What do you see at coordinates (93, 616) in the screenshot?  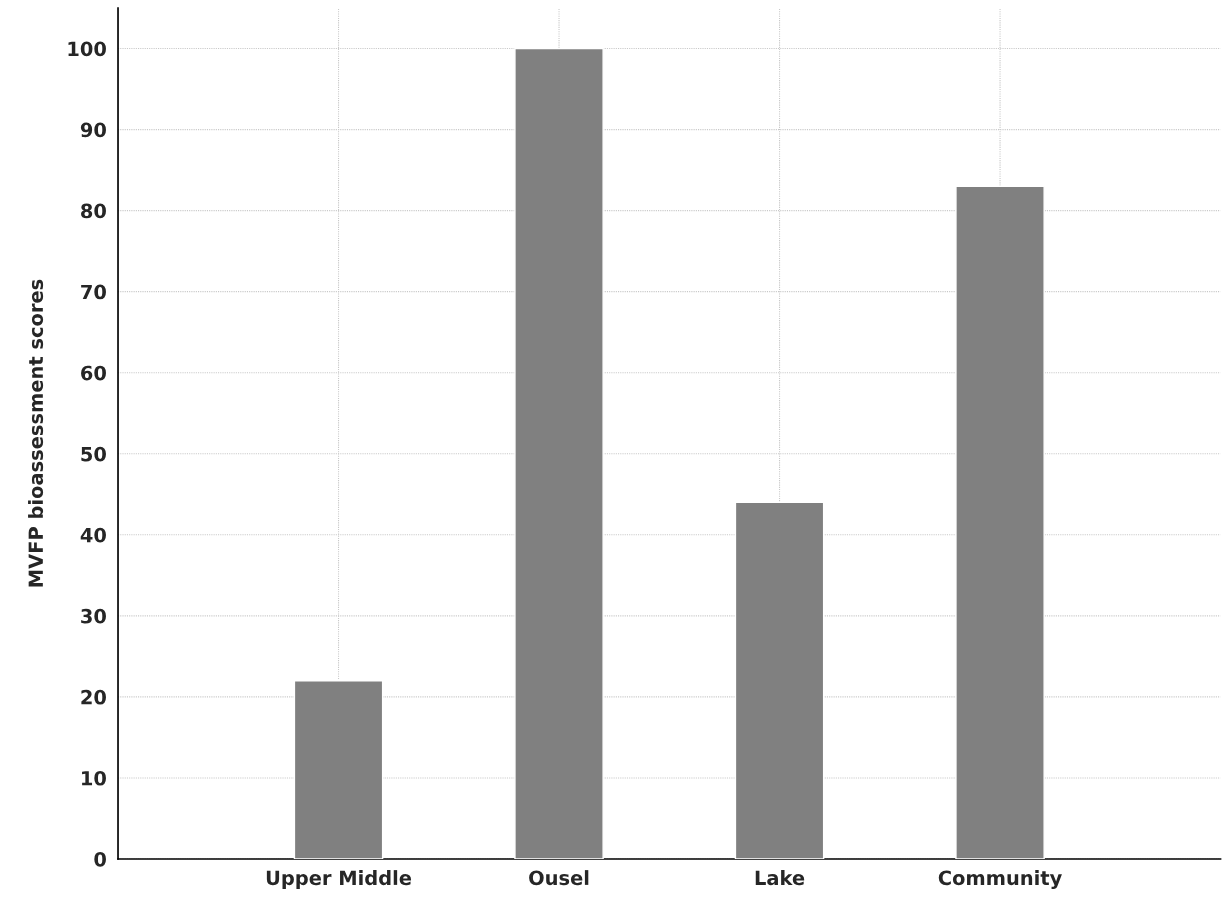 I see `y-tick-label: 30` at bounding box center [93, 616].